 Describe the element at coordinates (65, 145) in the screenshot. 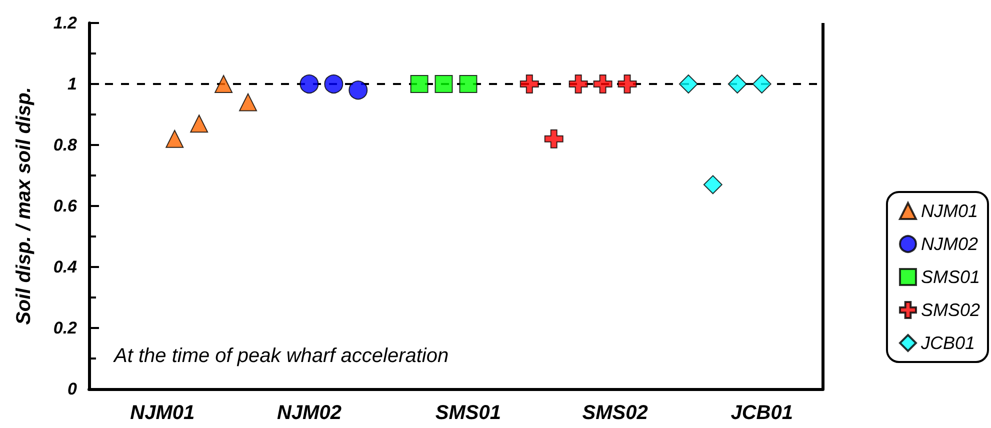

I see `y-tick-label: 0.8` at that location.